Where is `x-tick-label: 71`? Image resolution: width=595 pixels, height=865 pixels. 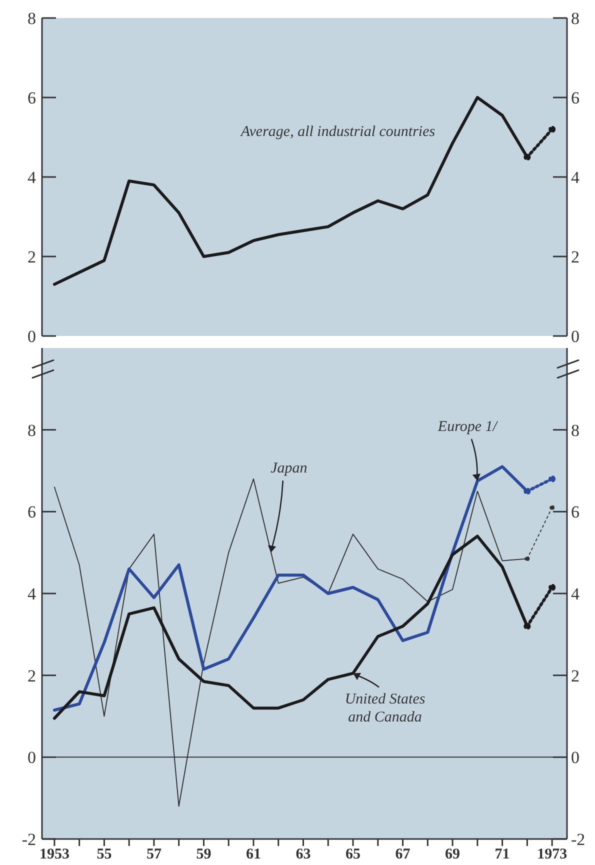 x-tick-label: 71 is located at coordinates (502, 854).